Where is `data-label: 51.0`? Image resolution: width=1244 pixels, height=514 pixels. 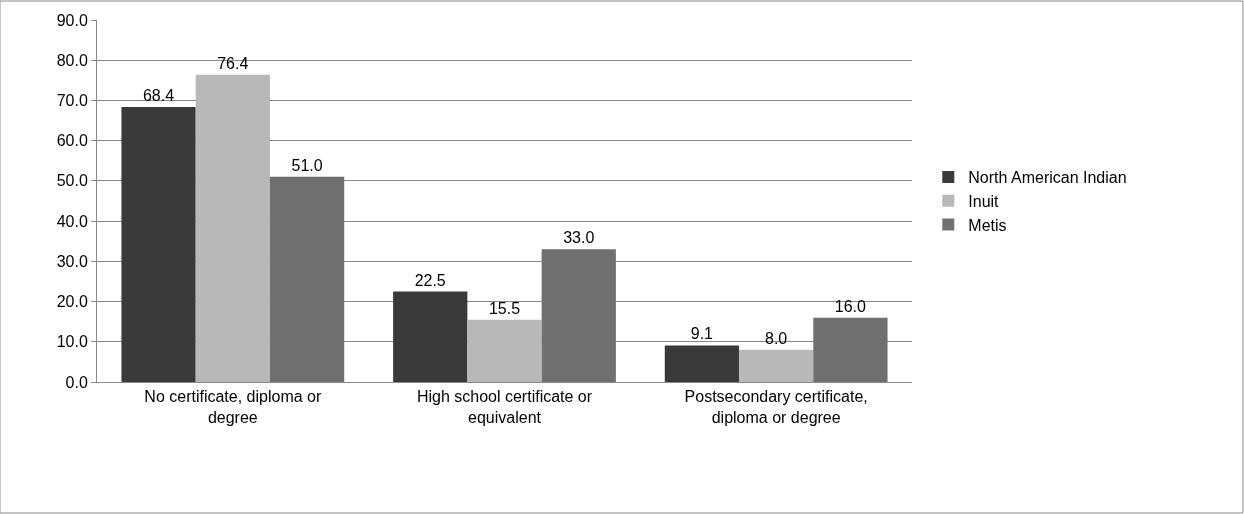
data-label: 51.0 is located at coordinates (307, 165).